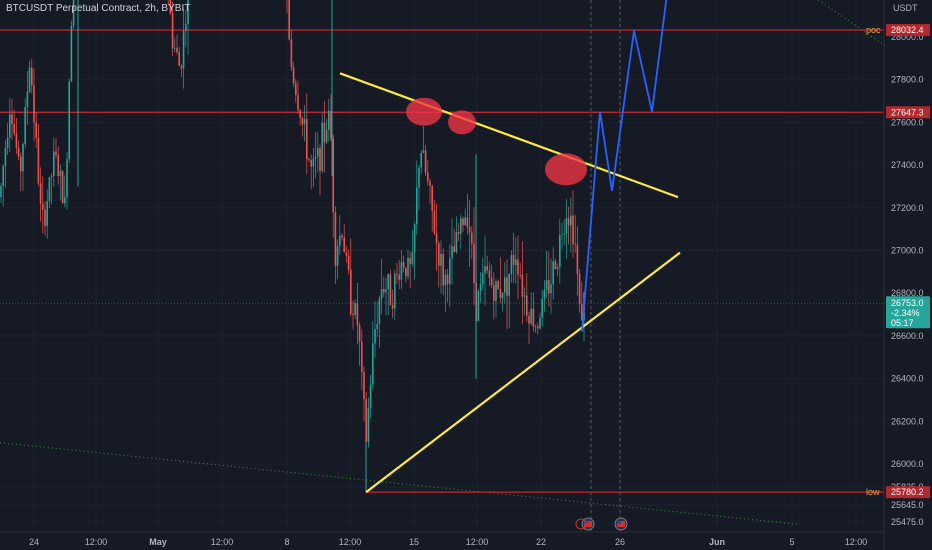  I want to click on time-tick-label: 26, so click(620, 542).